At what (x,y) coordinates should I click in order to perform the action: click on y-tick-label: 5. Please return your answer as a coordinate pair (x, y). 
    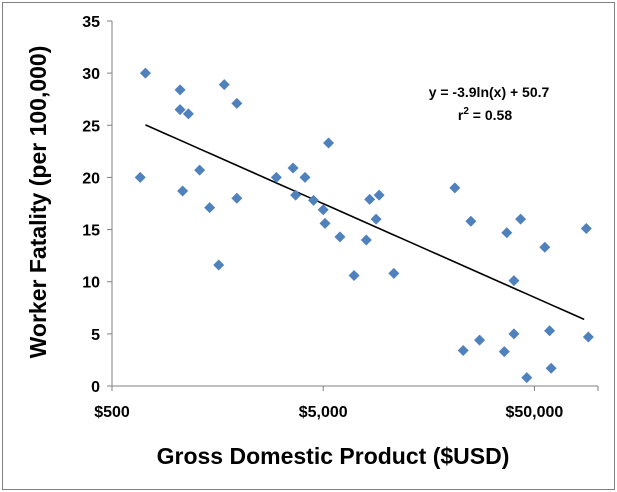
    Looking at the image, I should click on (95, 335).